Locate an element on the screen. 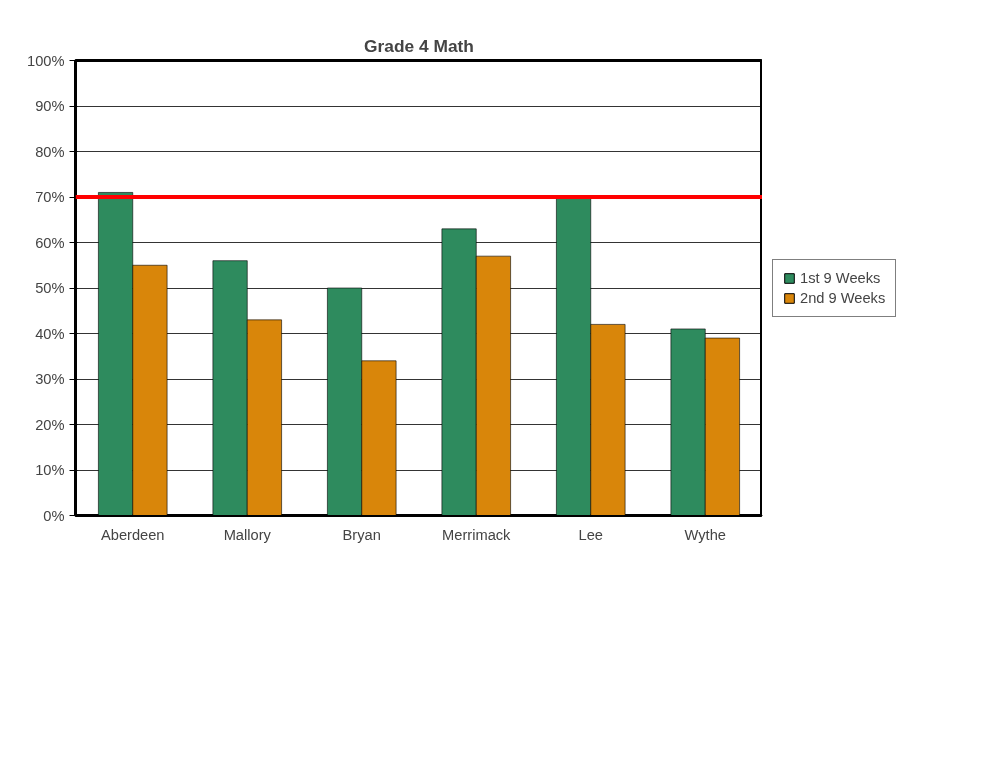 The width and height of the screenshot is (1005, 757). legend-label: 2nd 9 Weeks is located at coordinates (843, 297).